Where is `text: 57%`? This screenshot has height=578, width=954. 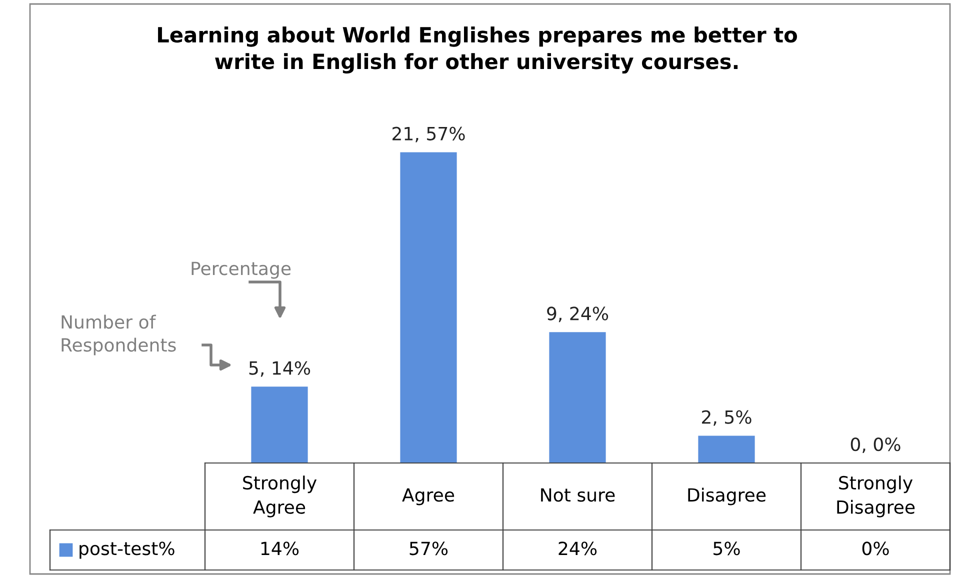
text: 57% is located at coordinates (429, 549).